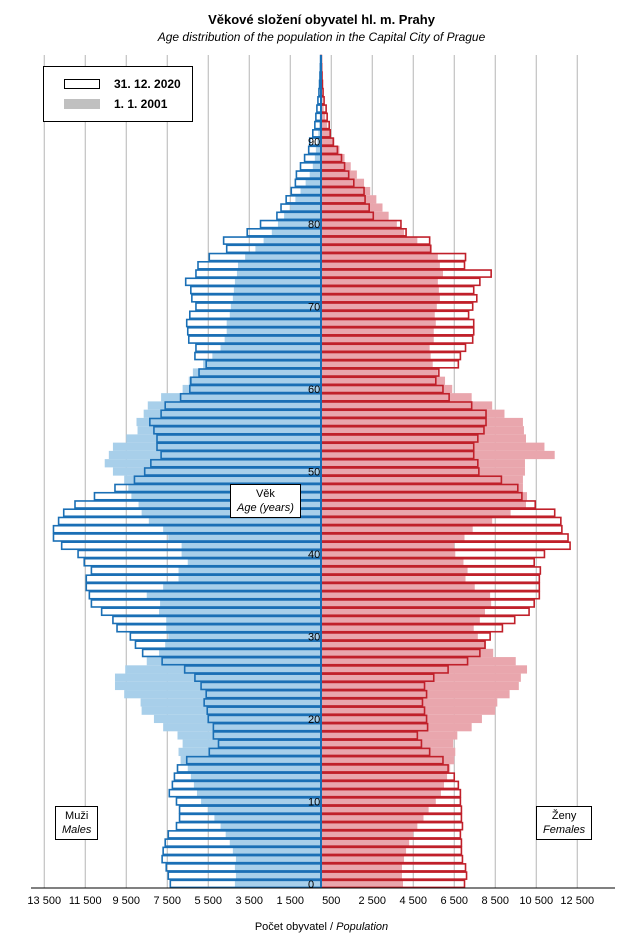 The height and width of the screenshot is (945, 643). I want to click on legend-swatch-outline, so click(82, 84).